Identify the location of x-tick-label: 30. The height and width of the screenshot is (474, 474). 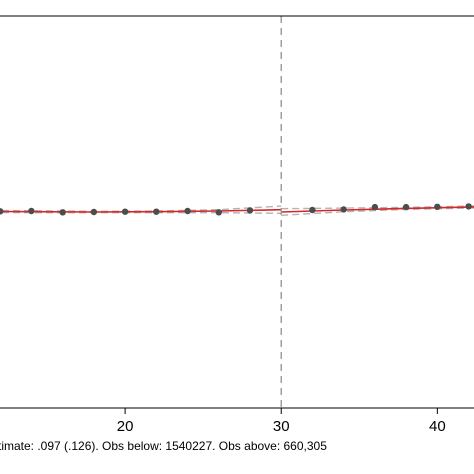
(281, 426).